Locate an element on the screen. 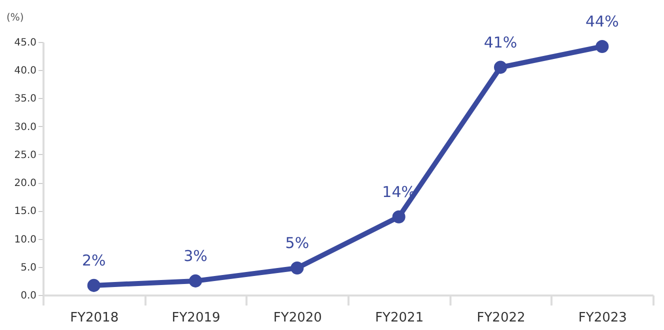  data-label: 3% is located at coordinates (196, 255).